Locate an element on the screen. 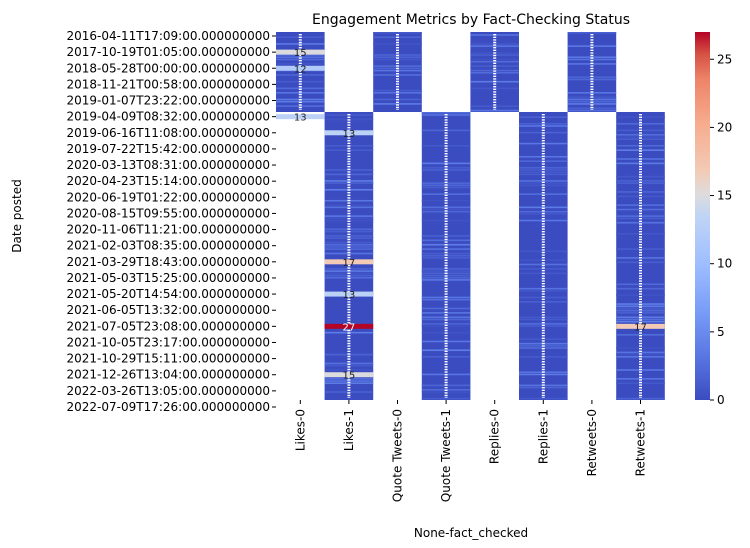 The height and width of the screenshot is (548, 750). x-tick-label: Replies-0 is located at coordinates (495, 436).